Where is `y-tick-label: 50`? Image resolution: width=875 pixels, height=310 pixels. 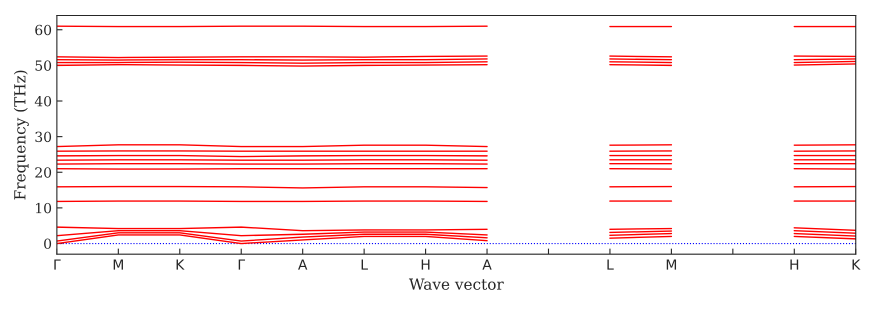 y-tick-label: 50 is located at coordinates (44, 65).